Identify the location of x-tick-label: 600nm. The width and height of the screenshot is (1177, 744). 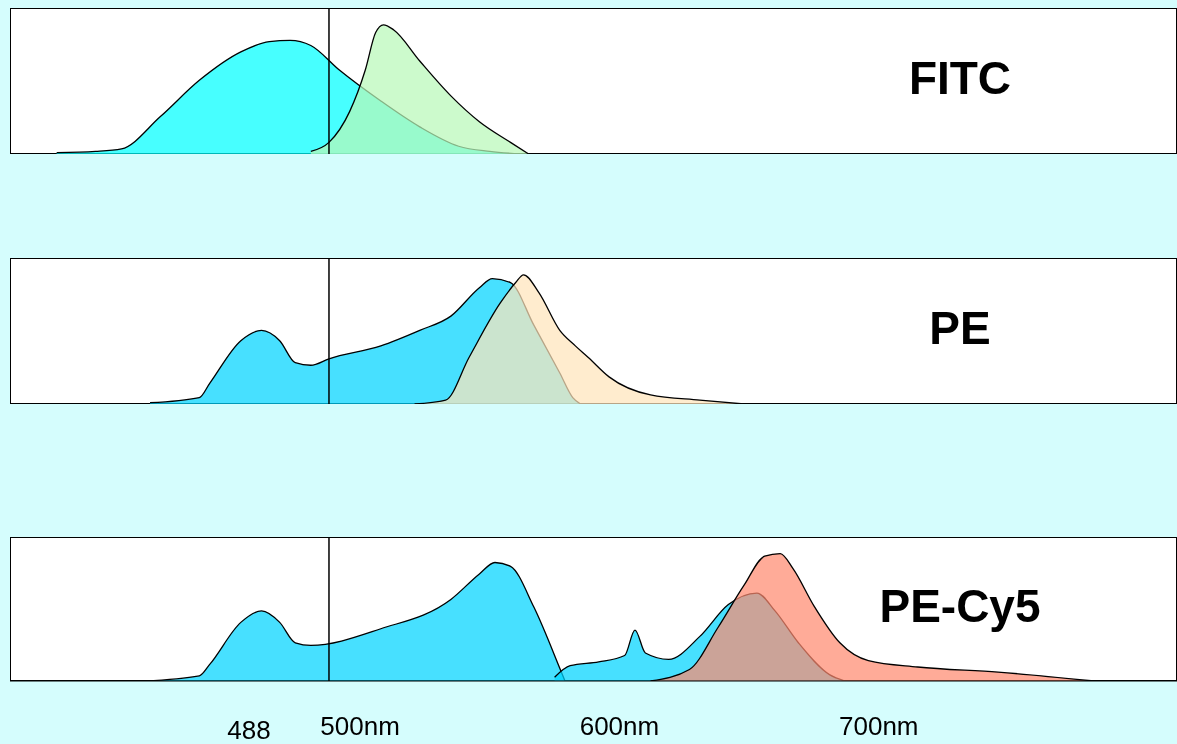
(619, 726).